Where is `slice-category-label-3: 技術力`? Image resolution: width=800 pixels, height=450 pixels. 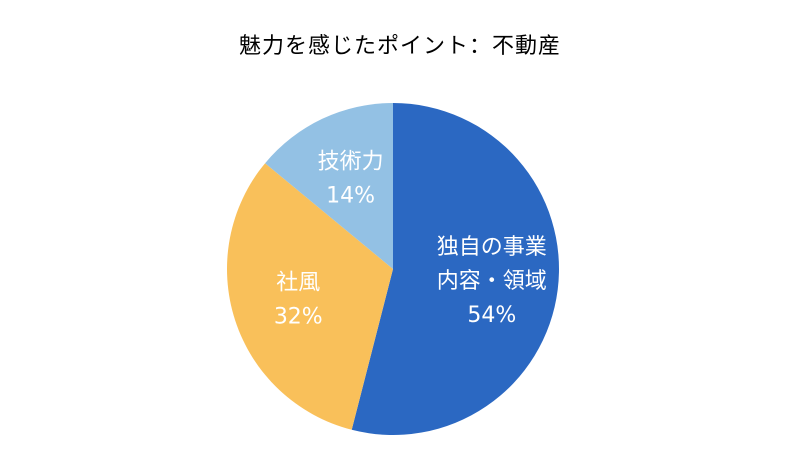
slice-category-label-3: 技術力 is located at coordinates (351, 161).